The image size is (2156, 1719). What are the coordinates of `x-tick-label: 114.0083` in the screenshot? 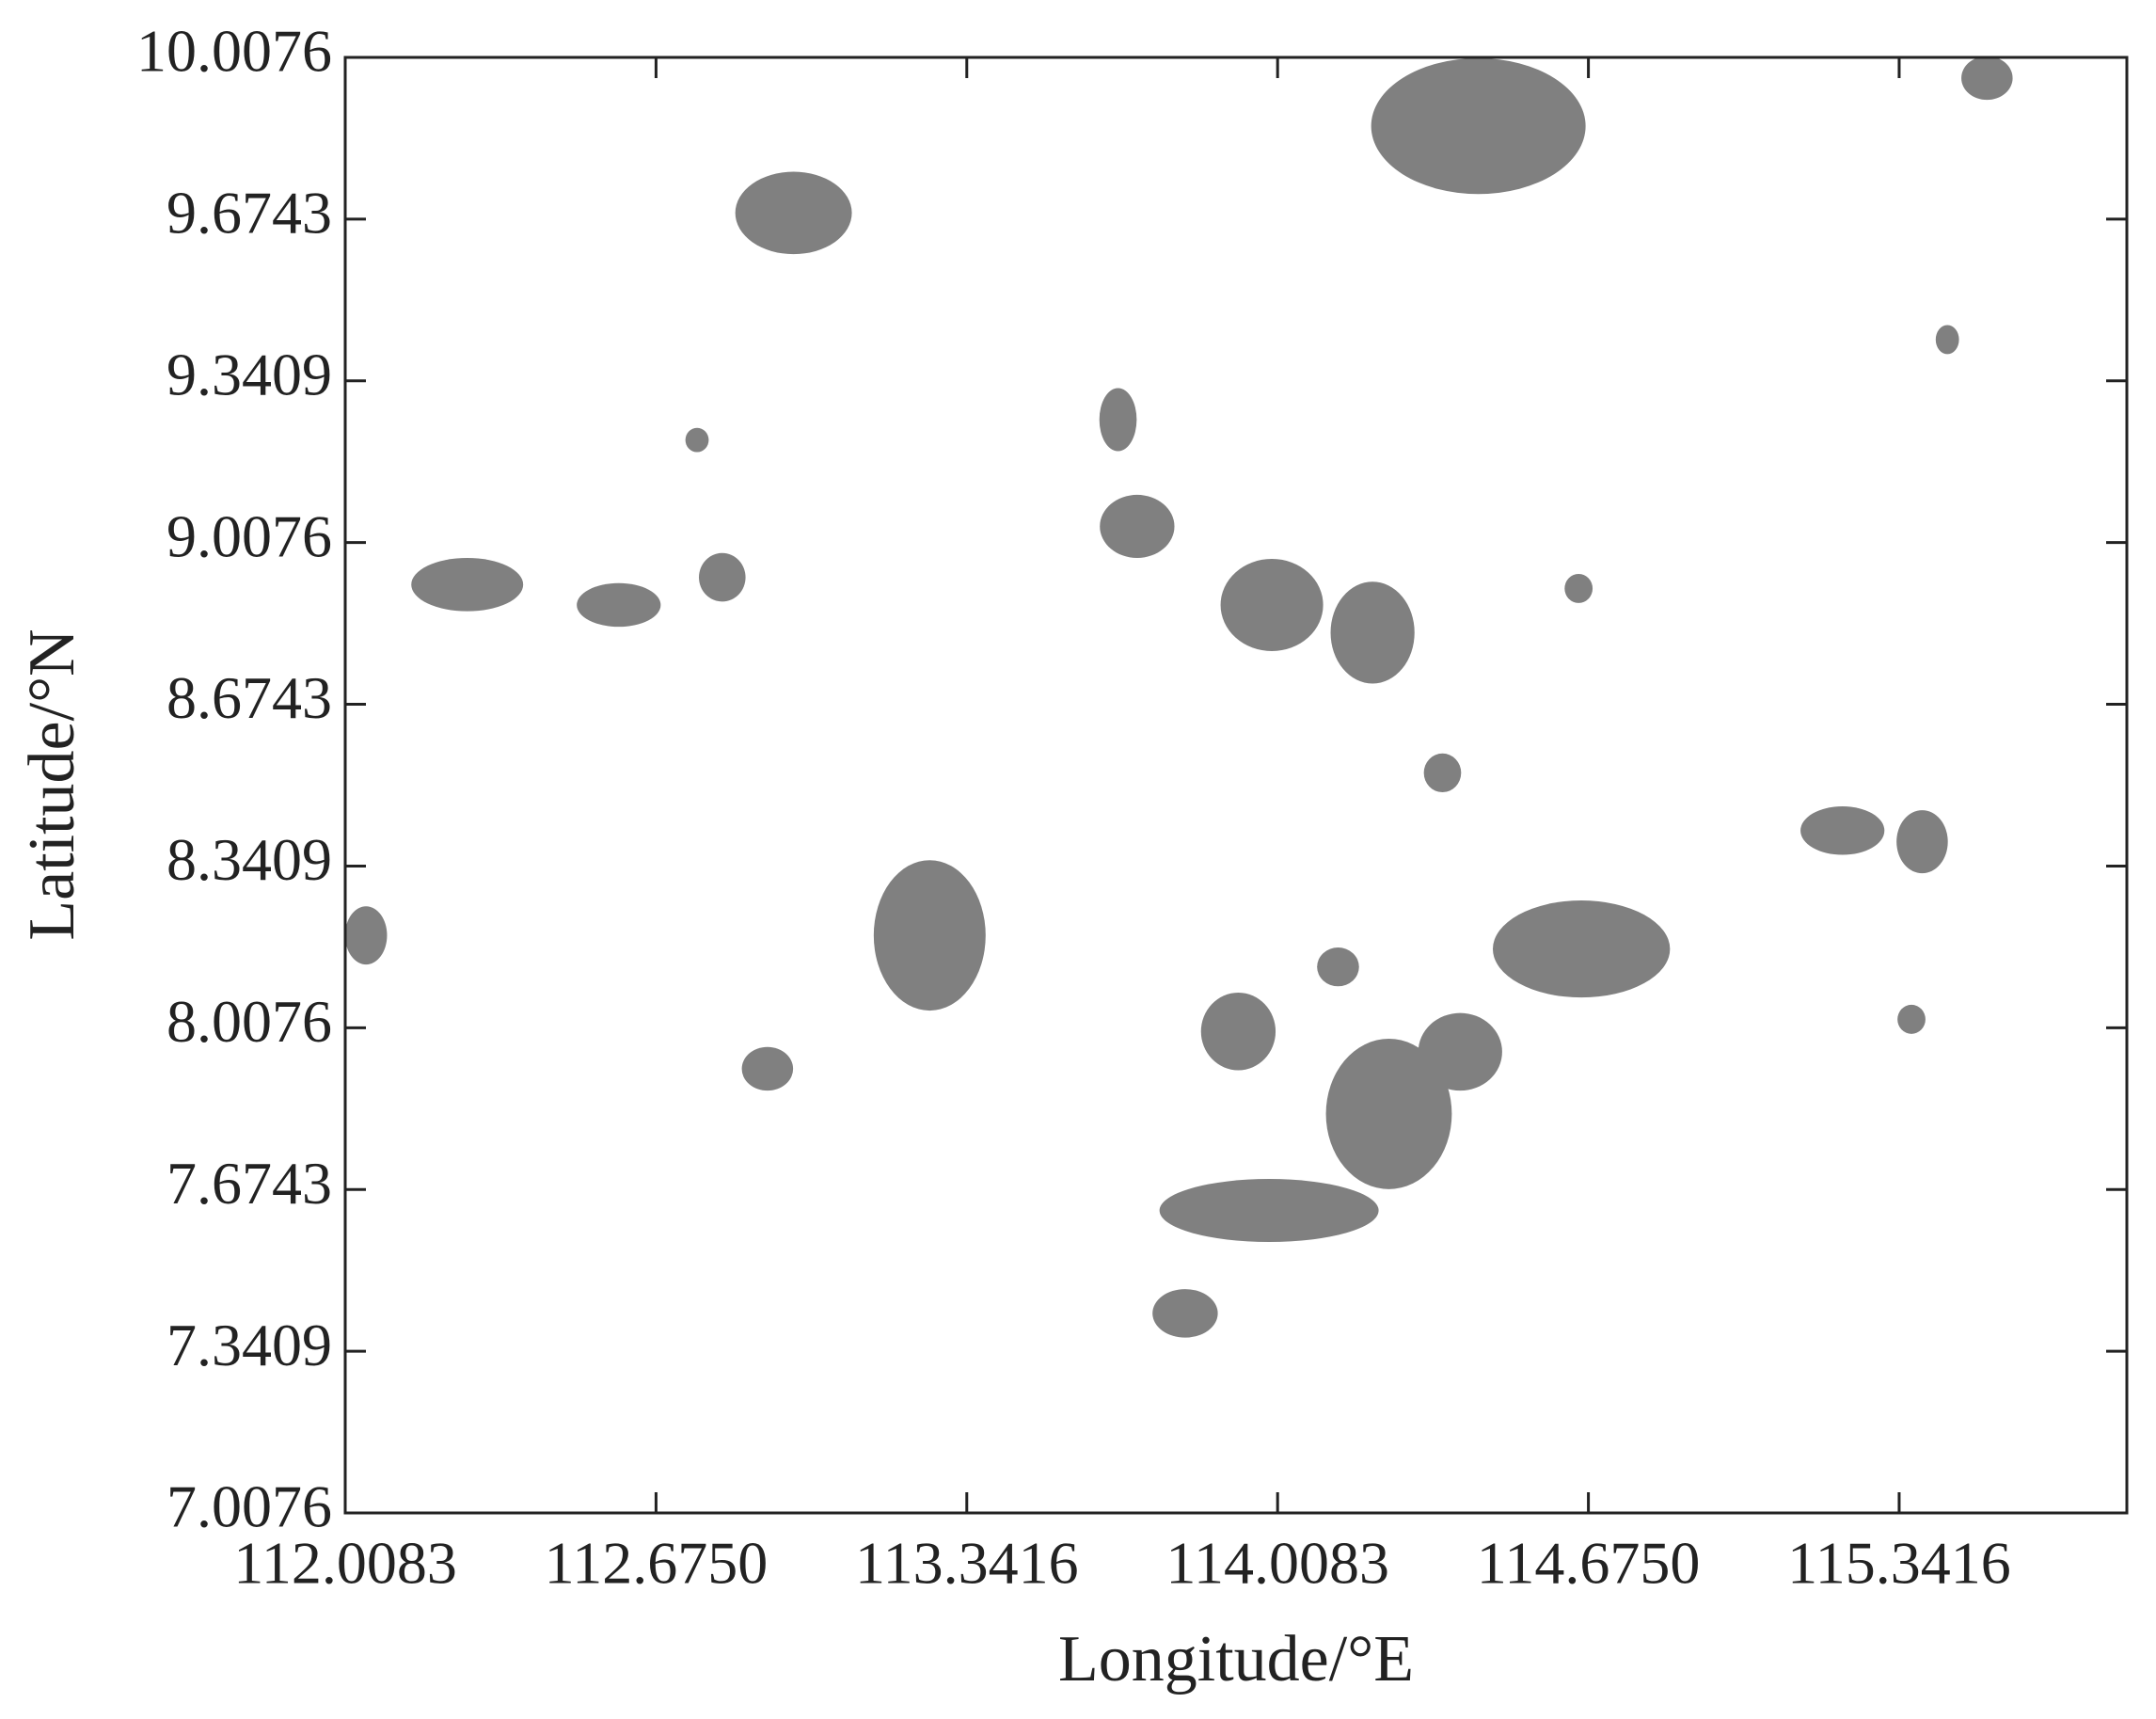 It's located at (1277, 1563).